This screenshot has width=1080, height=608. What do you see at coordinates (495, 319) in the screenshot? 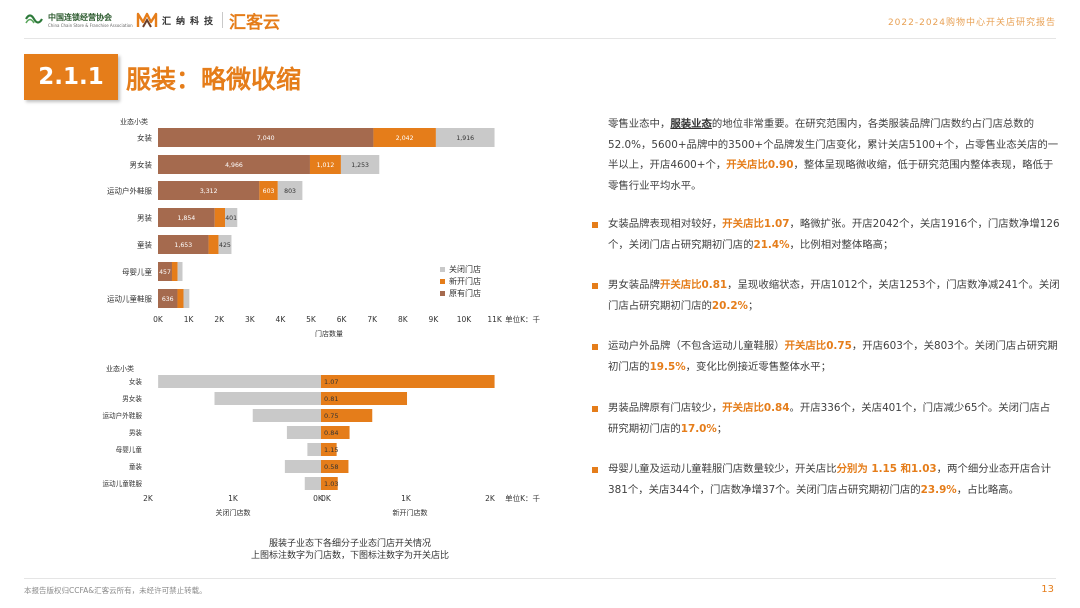
I see `chart1-x-tick: 11K` at bounding box center [495, 319].